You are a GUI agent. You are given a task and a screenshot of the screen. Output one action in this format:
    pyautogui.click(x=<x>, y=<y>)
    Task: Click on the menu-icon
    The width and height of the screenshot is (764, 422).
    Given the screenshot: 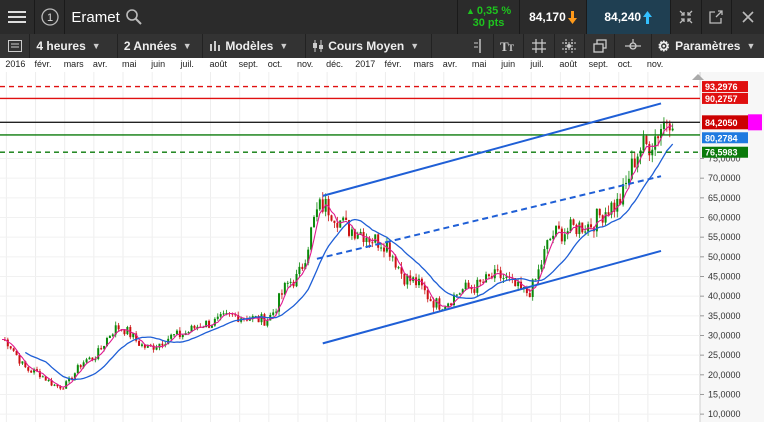 What is the action you would take?
    pyautogui.click(x=16, y=17)
    